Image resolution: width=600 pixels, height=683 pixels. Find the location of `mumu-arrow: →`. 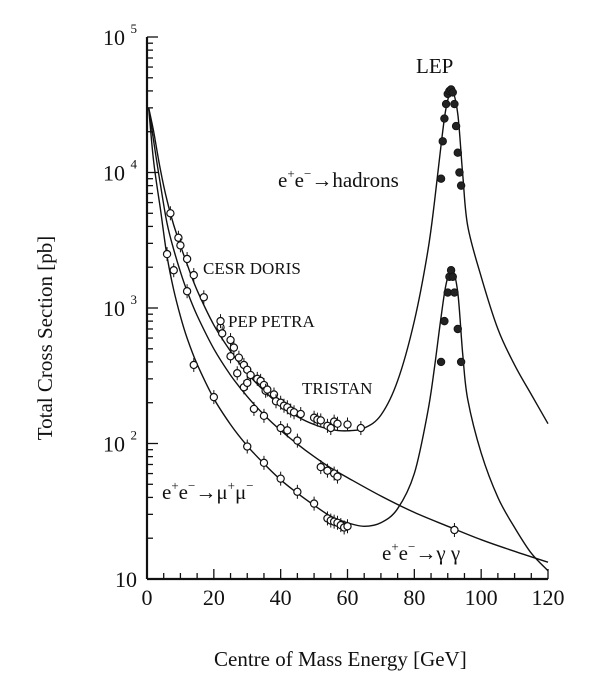

mumu-arrow: → is located at coordinates (205, 492).